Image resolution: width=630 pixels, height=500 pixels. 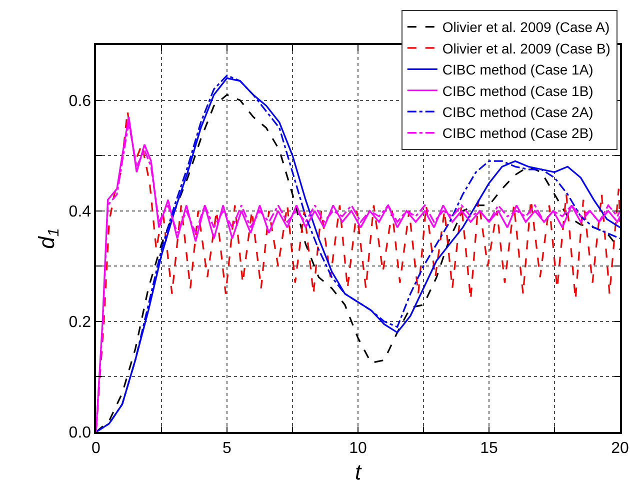 What do you see at coordinates (518, 90) in the screenshot?
I see `legend-label: CIBC method (Case 1B)` at bounding box center [518, 90].